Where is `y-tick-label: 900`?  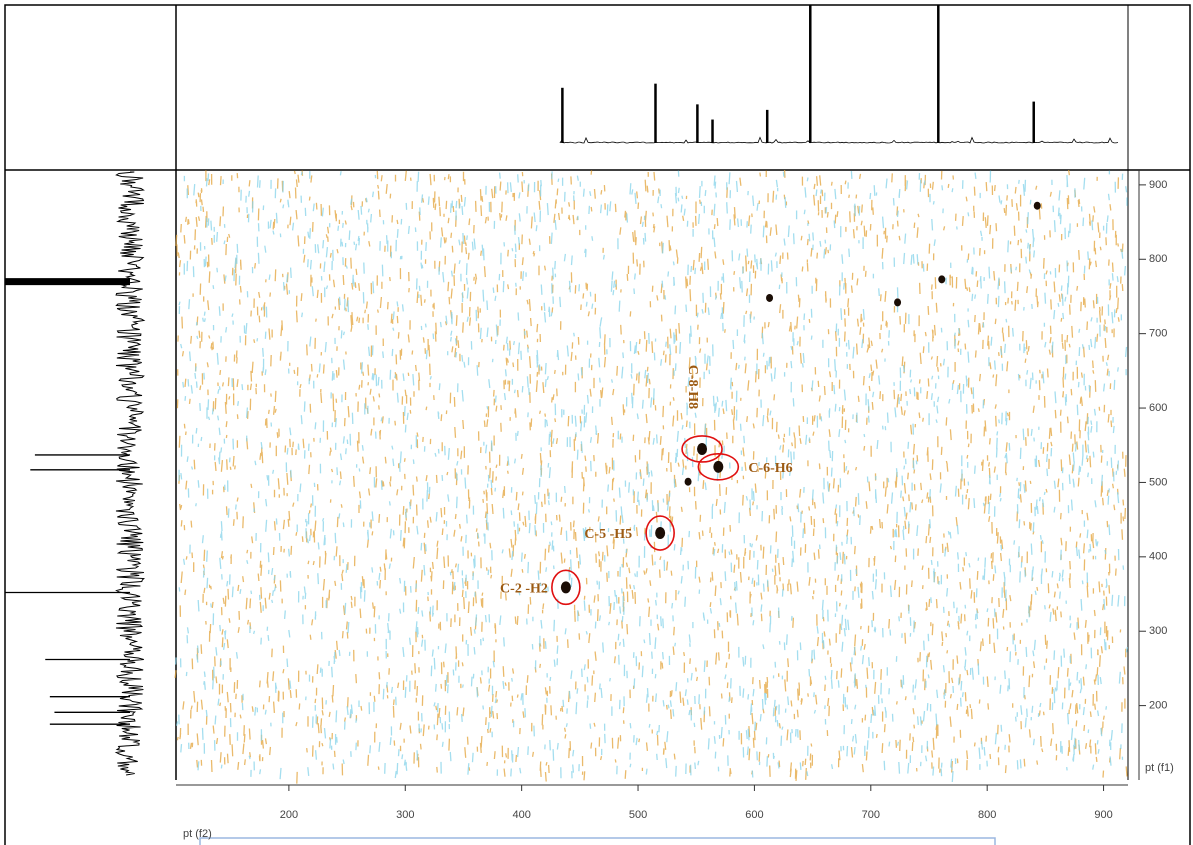 y-tick-label: 900 is located at coordinates (1158, 185).